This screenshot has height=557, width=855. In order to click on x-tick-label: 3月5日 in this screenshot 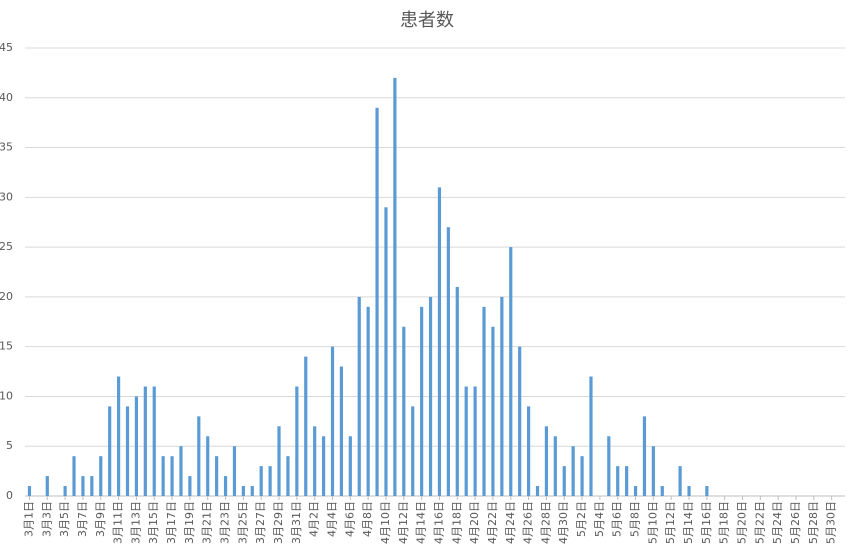, I will do `click(64, 519)`.